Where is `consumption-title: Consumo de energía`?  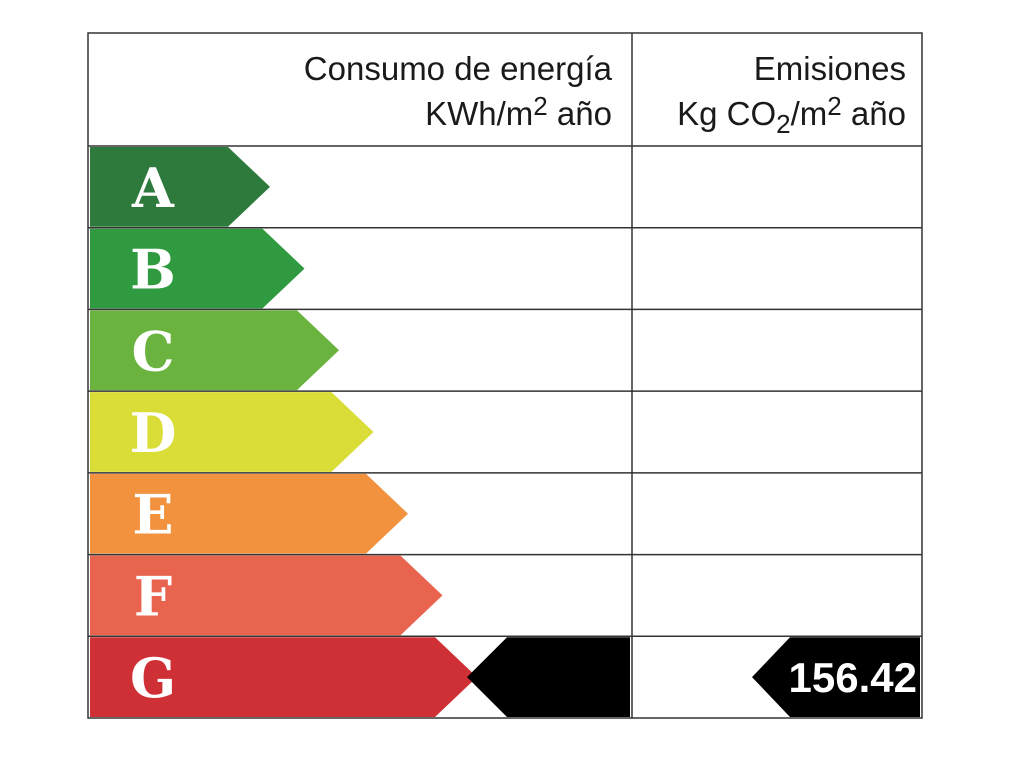 consumption-title: Consumo de energía is located at coordinates (458, 68).